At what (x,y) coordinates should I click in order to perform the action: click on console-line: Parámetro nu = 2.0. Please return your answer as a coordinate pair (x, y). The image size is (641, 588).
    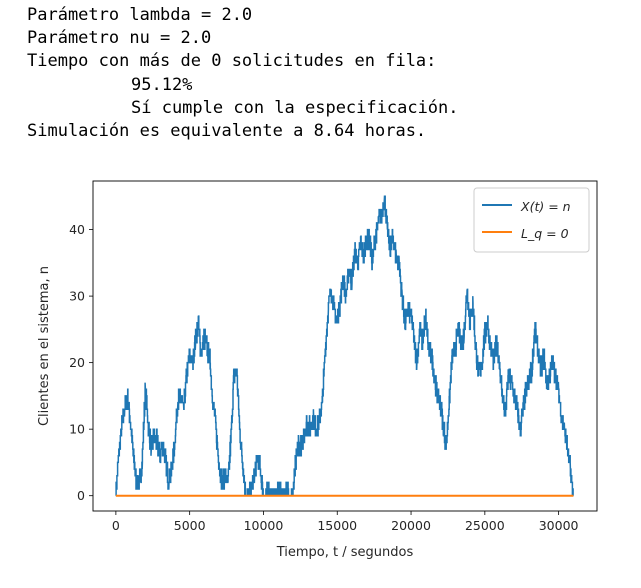
    Looking at the image, I should click on (119, 38).